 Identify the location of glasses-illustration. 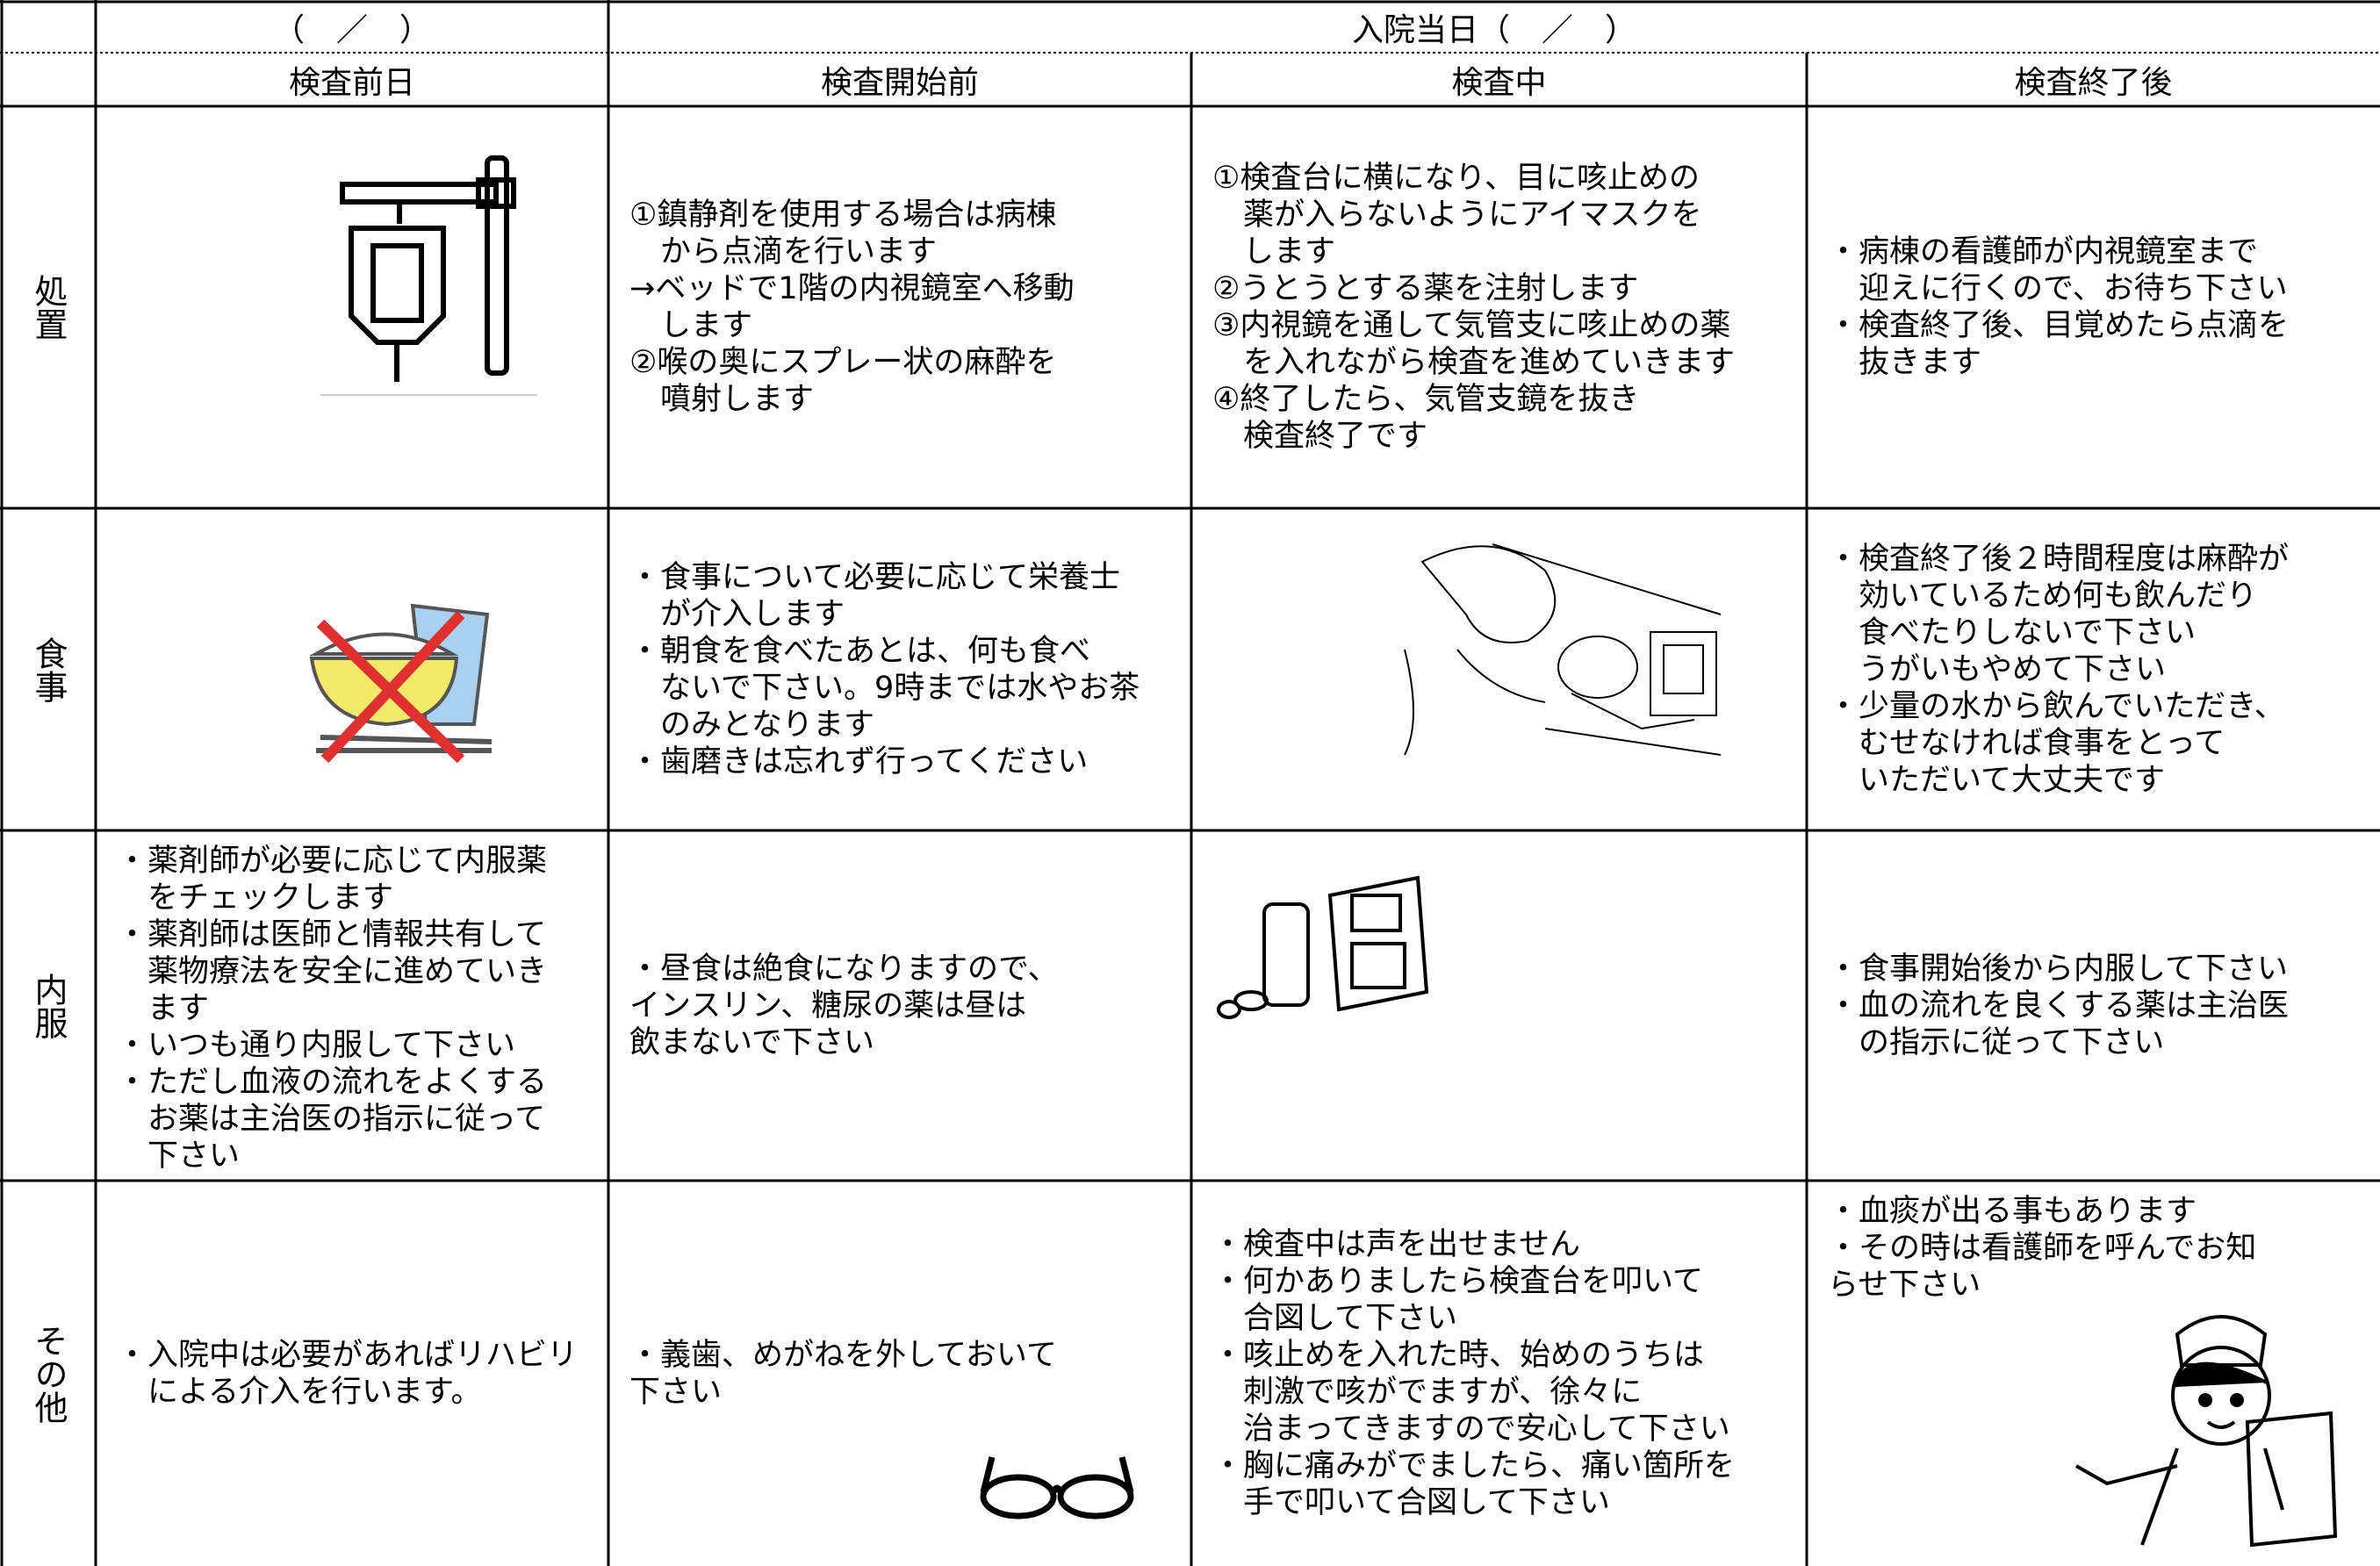
(1057, 1488).